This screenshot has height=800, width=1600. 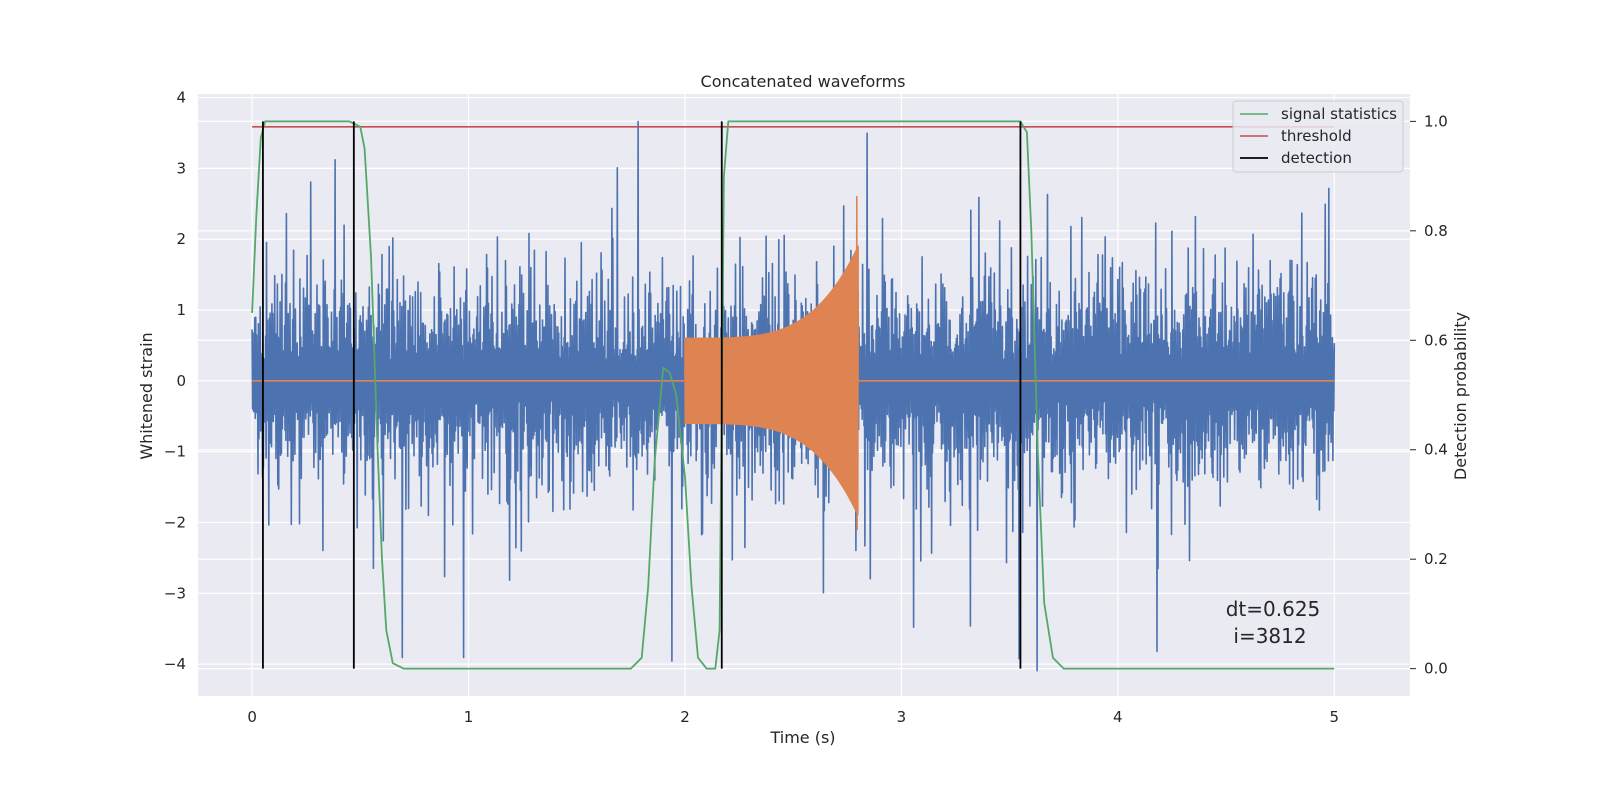 I want to click on y-tick-label: 2, so click(x=181, y=239).